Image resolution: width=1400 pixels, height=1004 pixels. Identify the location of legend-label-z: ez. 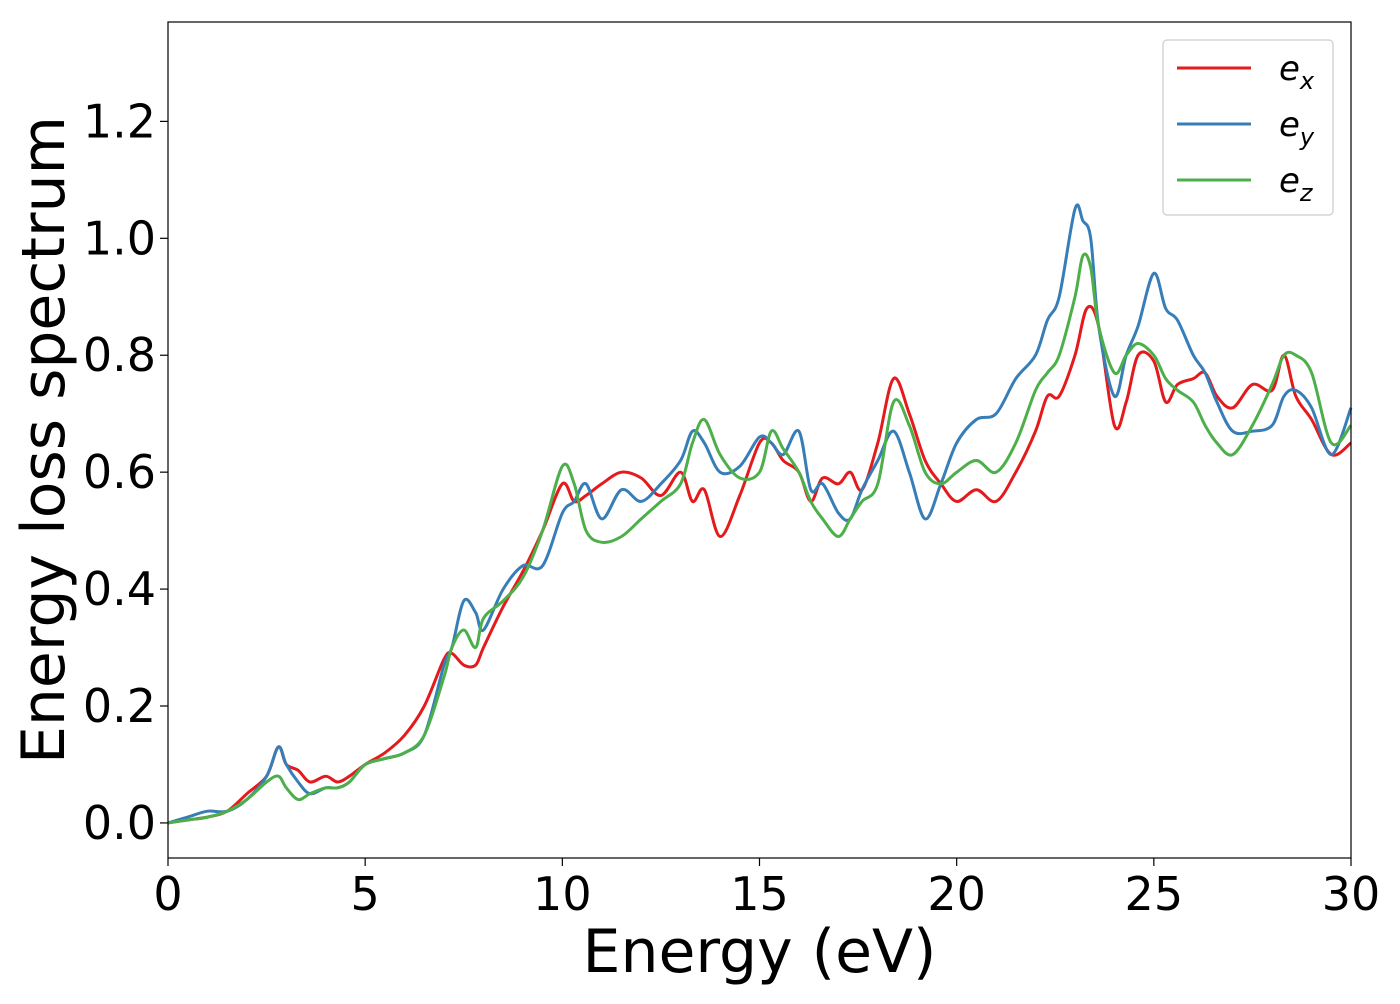
(1296, 184).